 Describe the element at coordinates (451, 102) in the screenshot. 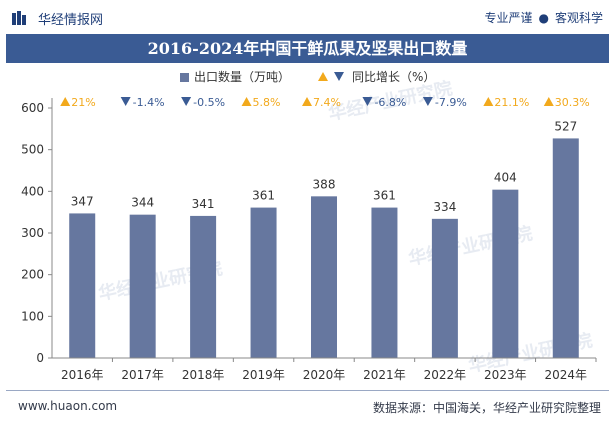

I see `growth-label: -7.9%` at that location.